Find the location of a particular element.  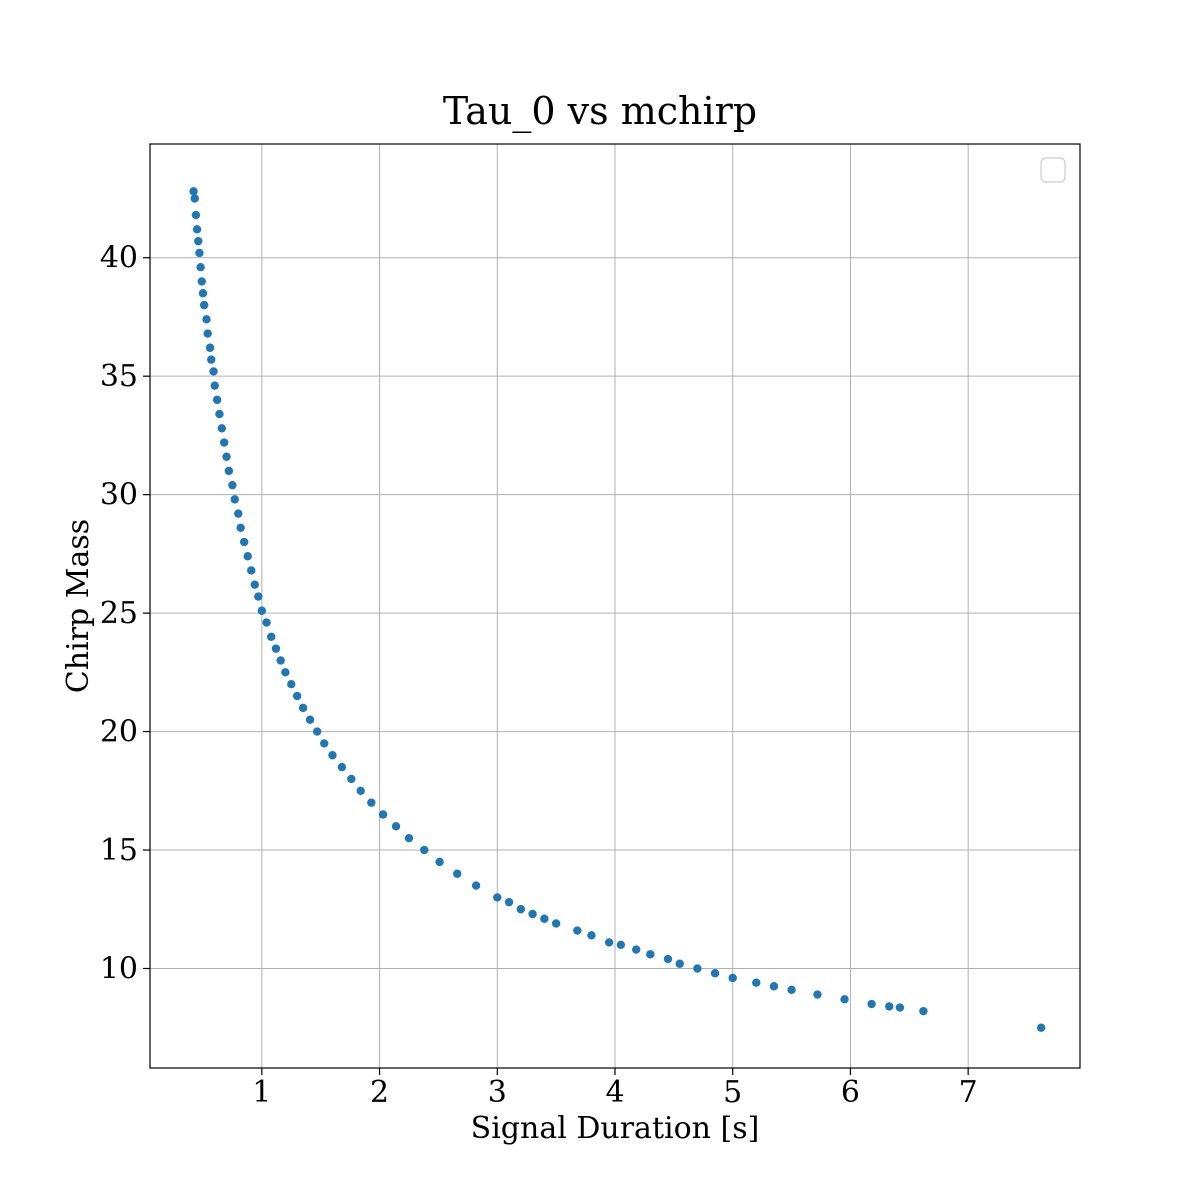

y-tick-label: 40 is located at coordinates (119, 258).